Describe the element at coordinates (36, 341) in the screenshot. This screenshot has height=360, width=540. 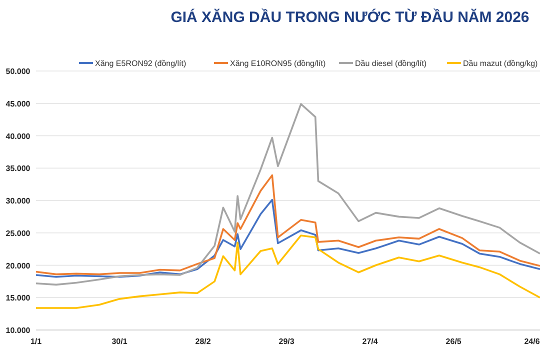
I see `x-tick-label: 1/1` at that location.